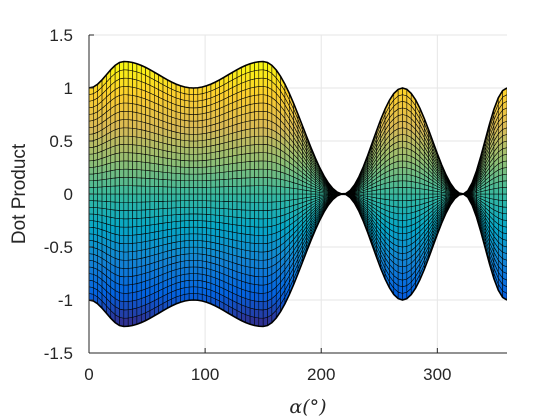  I want to click on y-tick-label: 0.5, so click(61, 141).